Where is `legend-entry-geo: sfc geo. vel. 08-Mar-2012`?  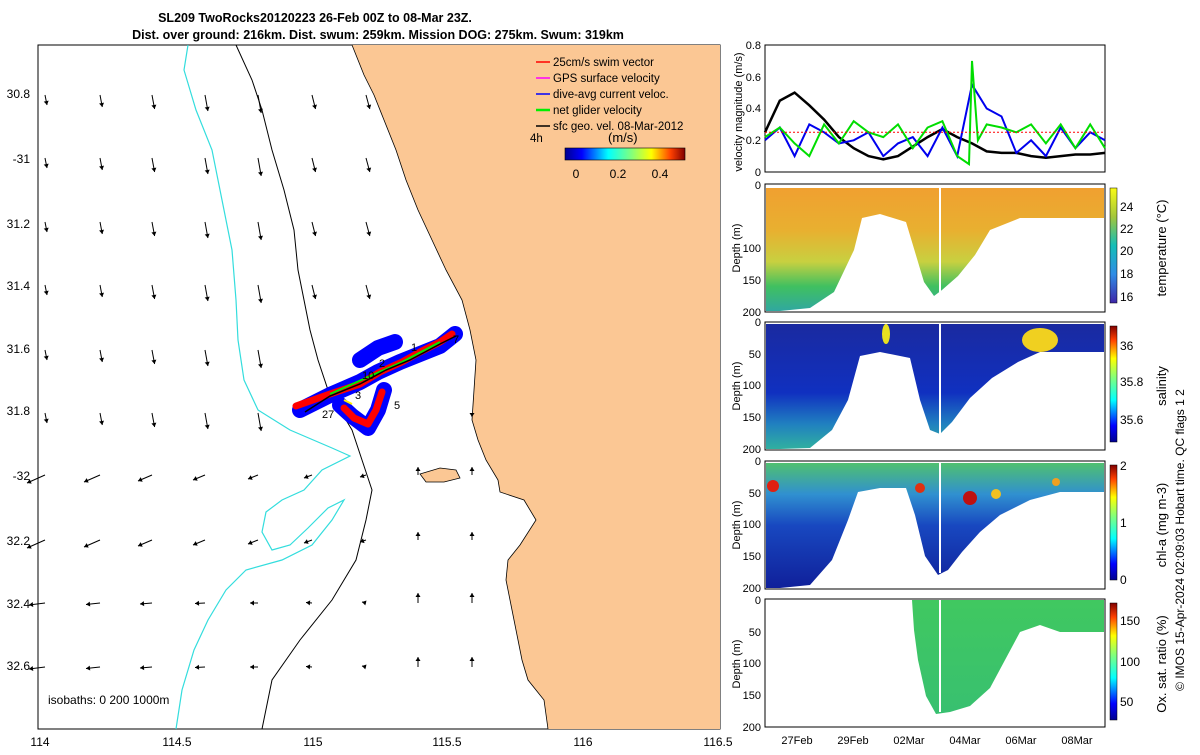 legend-entry-geo: sfc geo. vel. 08-Mar-2012 is located at coordinates (609, 127).